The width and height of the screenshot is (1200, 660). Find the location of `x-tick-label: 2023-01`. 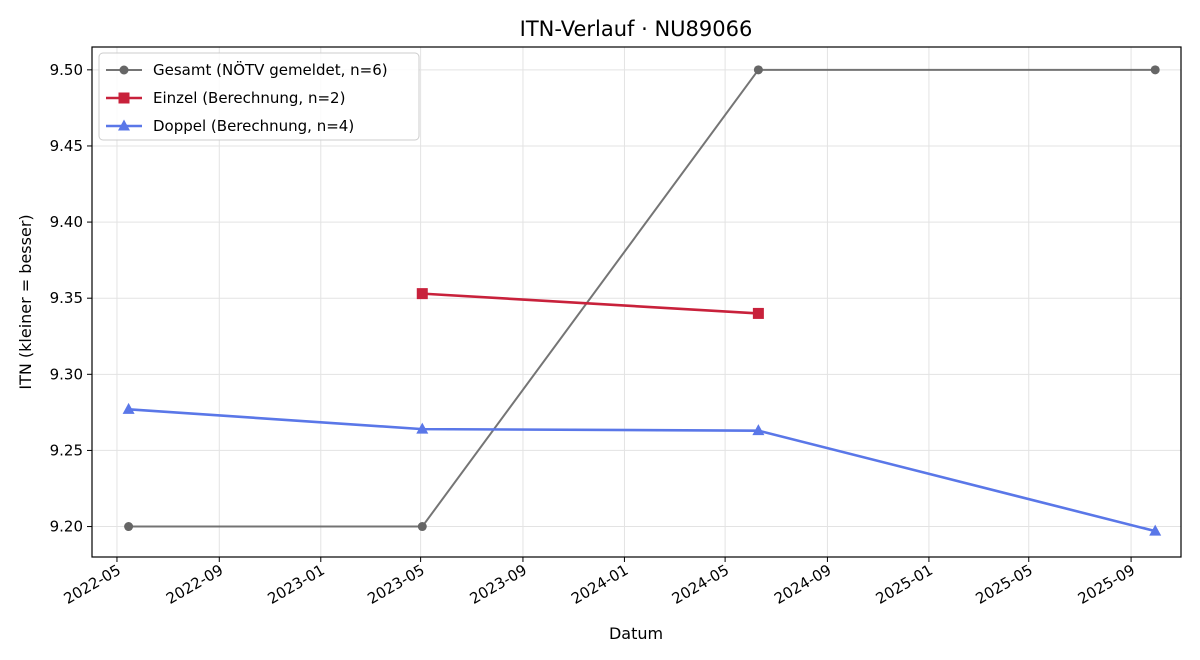

x-tick-label: 2023-01 is located at coordinates (295, 584).